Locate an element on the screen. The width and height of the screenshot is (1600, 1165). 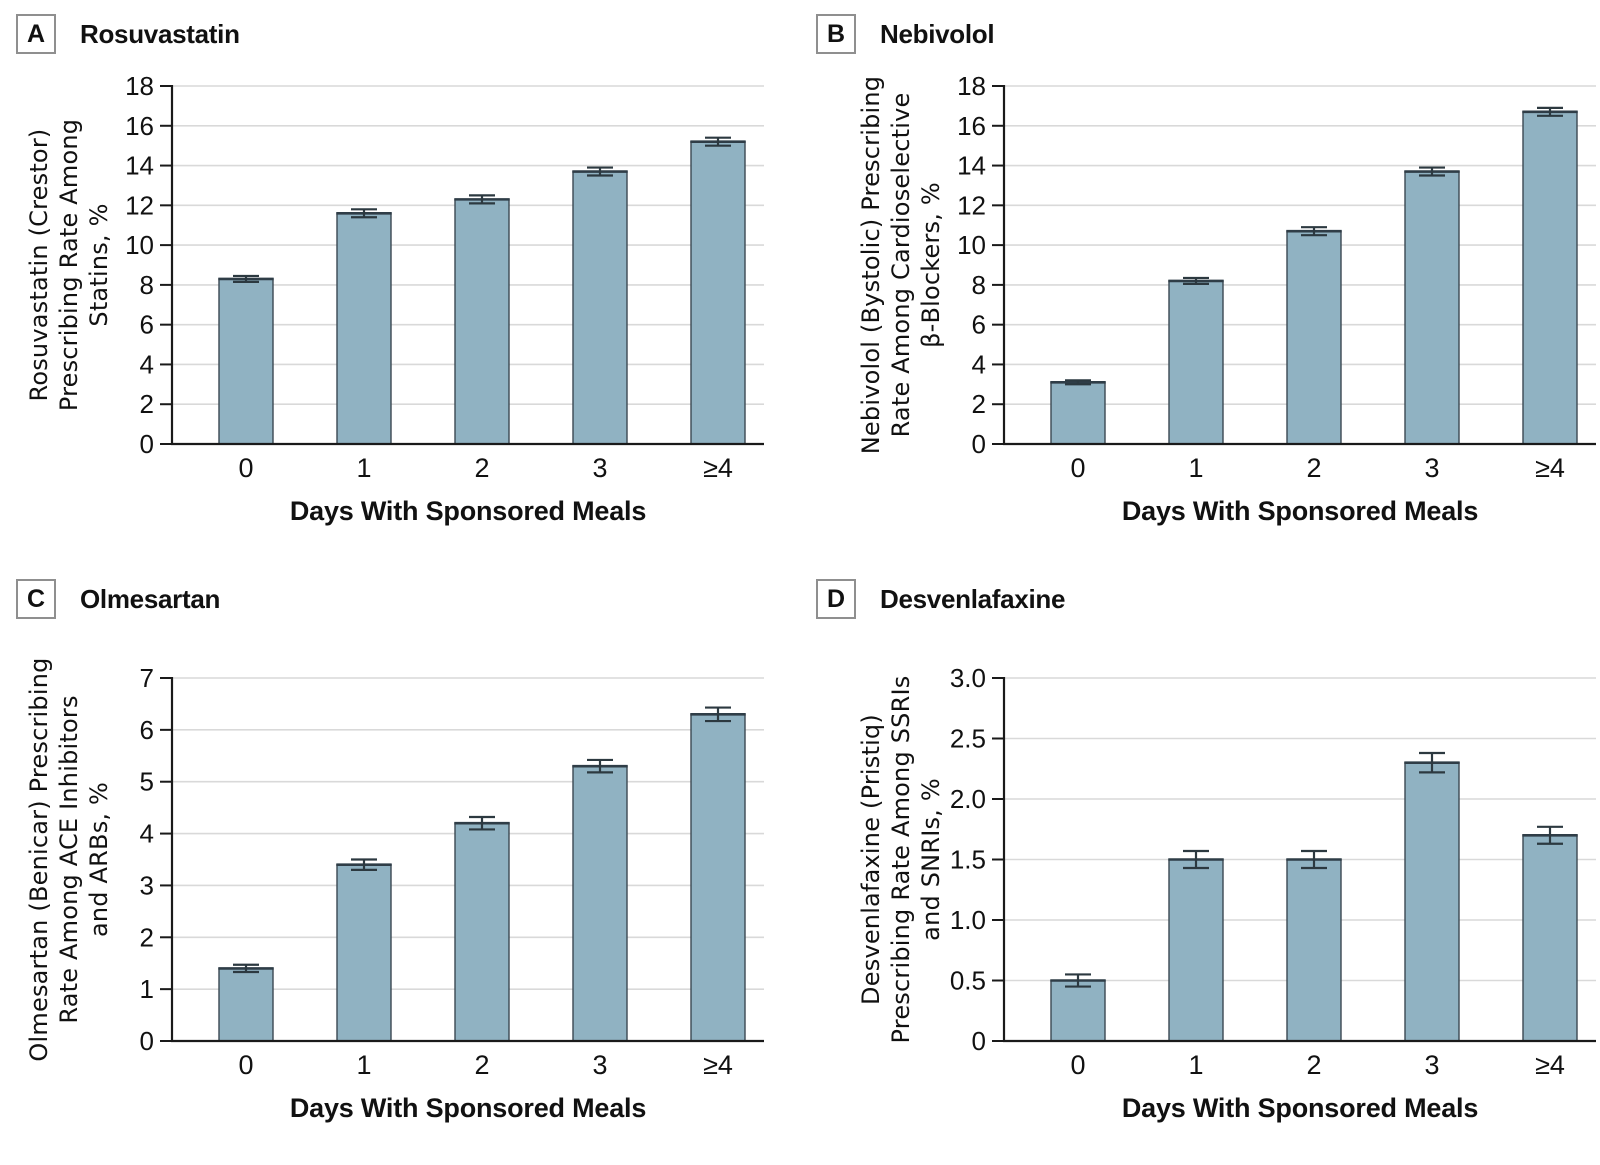
y-axis-title-line: β-Blockers, % is located at coordinates (931, 265).